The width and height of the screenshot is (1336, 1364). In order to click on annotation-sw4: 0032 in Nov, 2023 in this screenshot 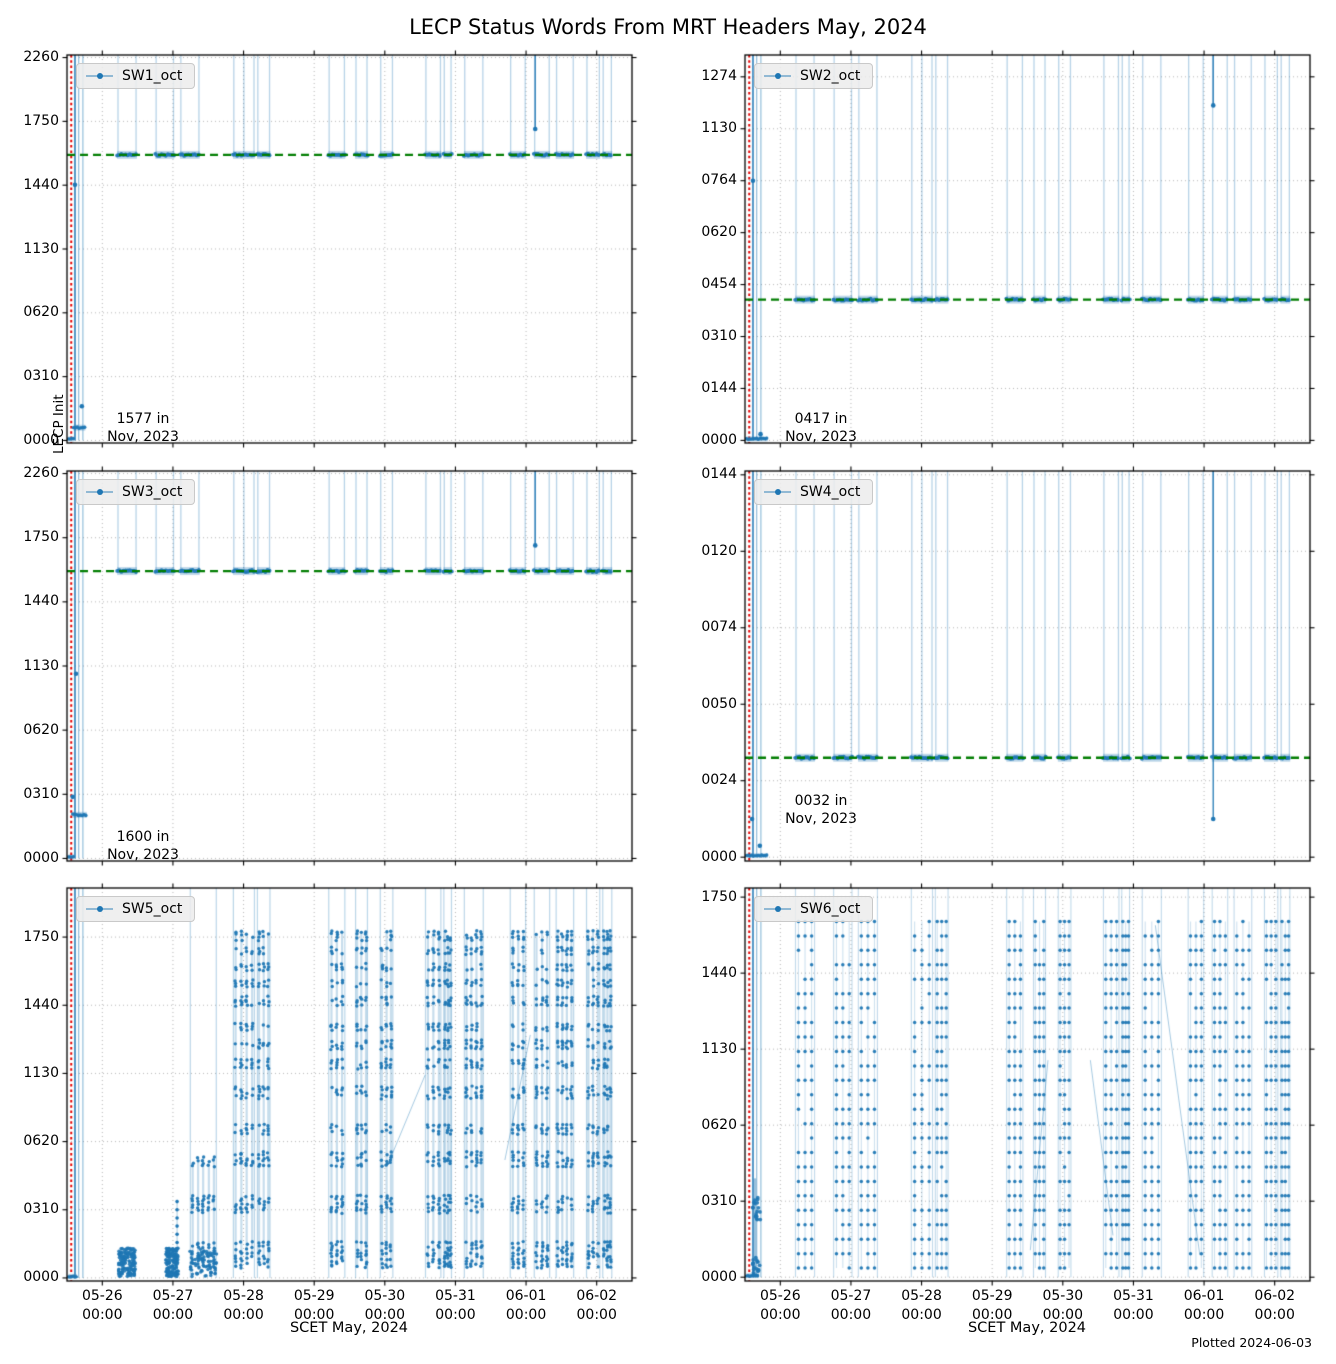, I will do `click(821, 810)`.